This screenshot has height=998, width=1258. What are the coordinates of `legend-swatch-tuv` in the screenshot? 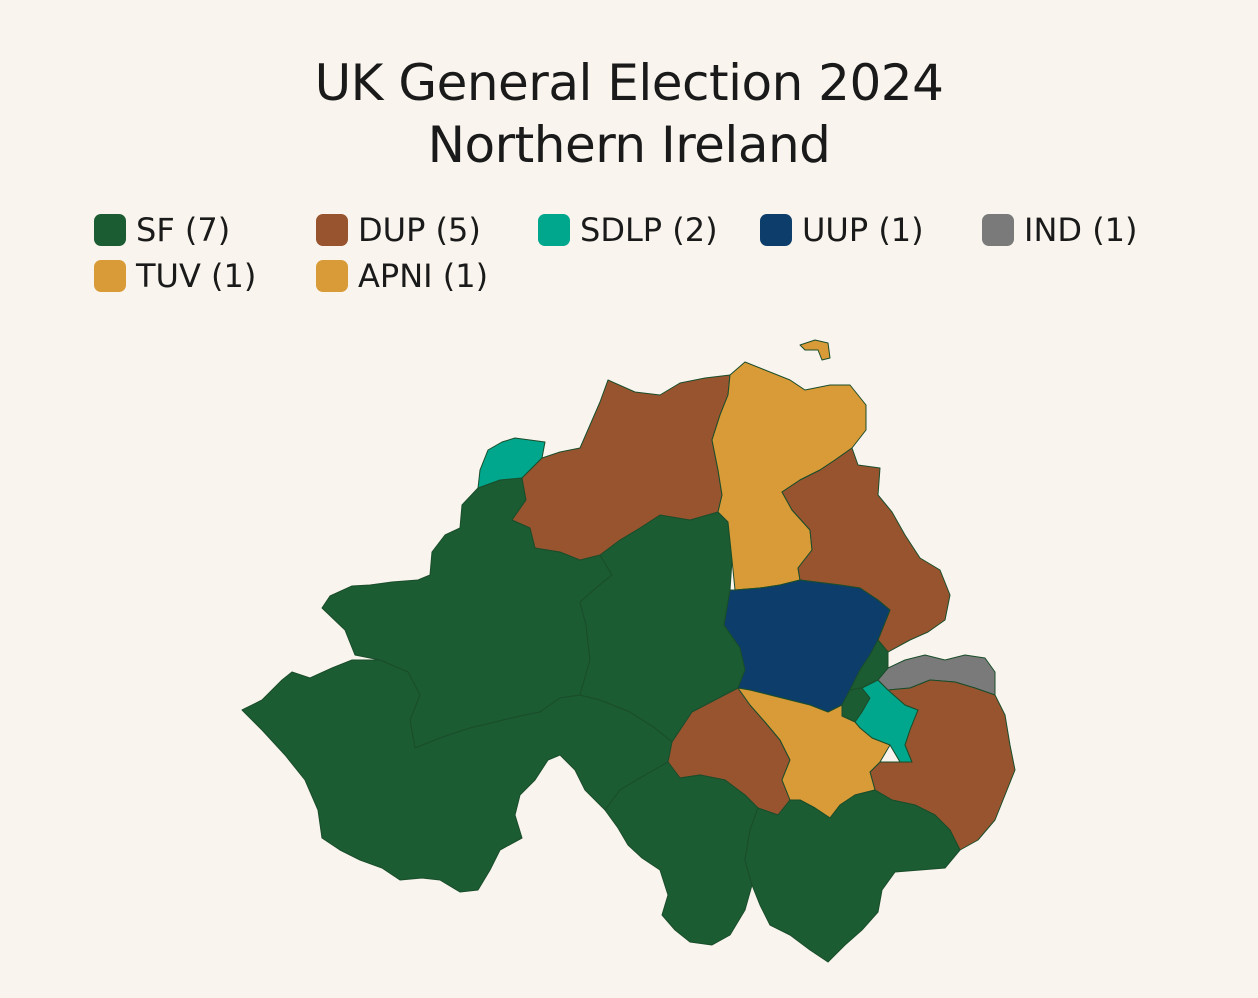 It's located at (110, 276).